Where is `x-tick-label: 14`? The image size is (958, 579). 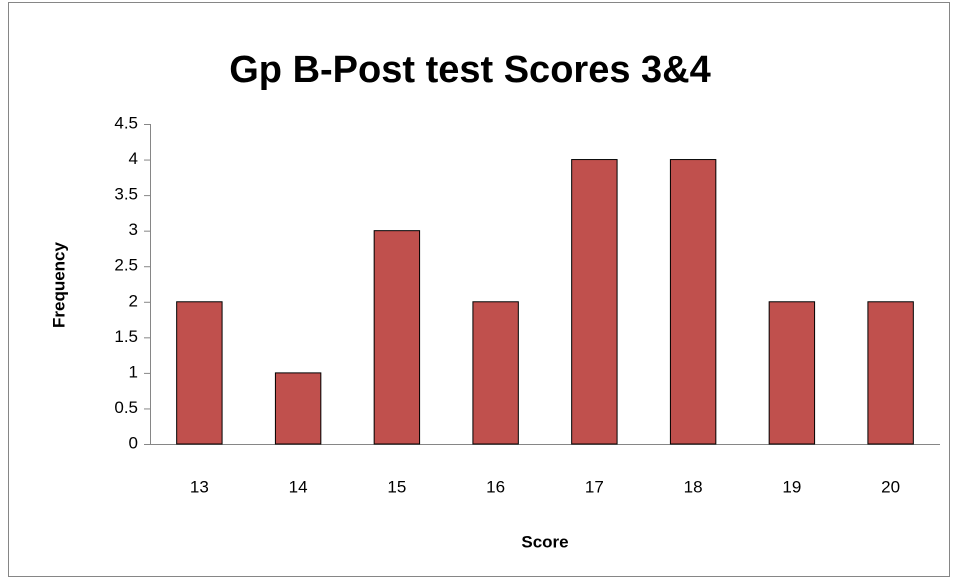 x-tick-label: 14 is located at coordinates (298, 486).